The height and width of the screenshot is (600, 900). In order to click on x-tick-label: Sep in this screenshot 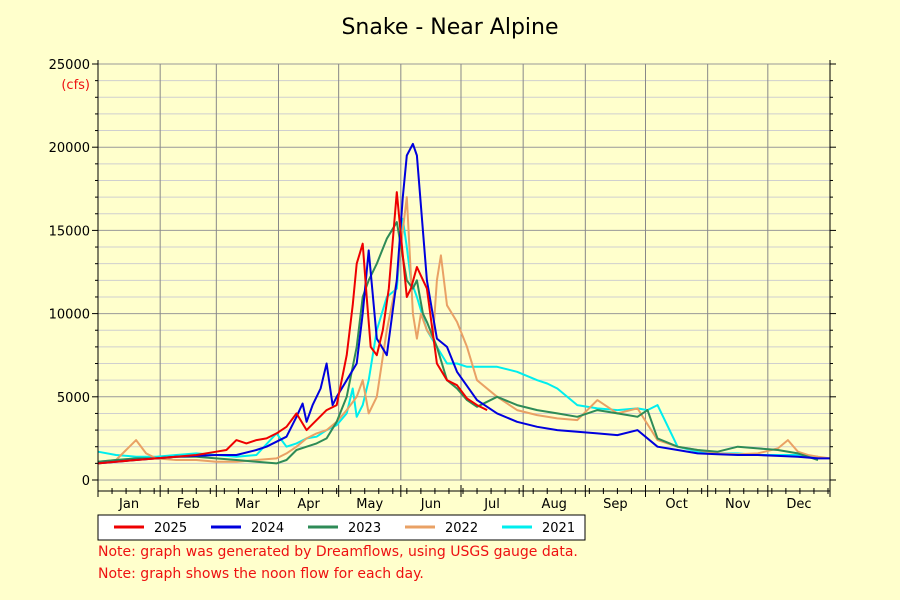, I will do `click(615, 504)`.